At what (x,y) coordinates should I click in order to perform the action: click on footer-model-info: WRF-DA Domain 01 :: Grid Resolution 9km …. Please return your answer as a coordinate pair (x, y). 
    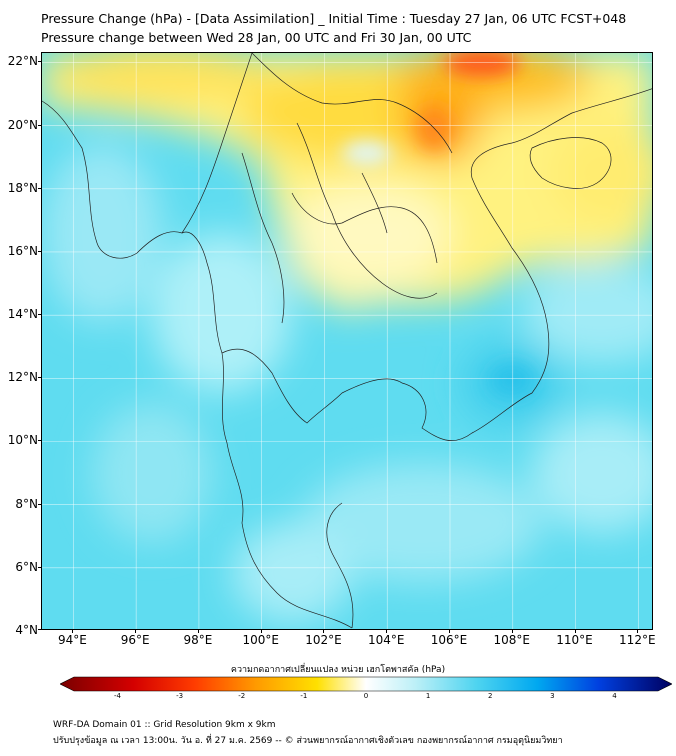
    Looking at the image, I should click on (164, 725).